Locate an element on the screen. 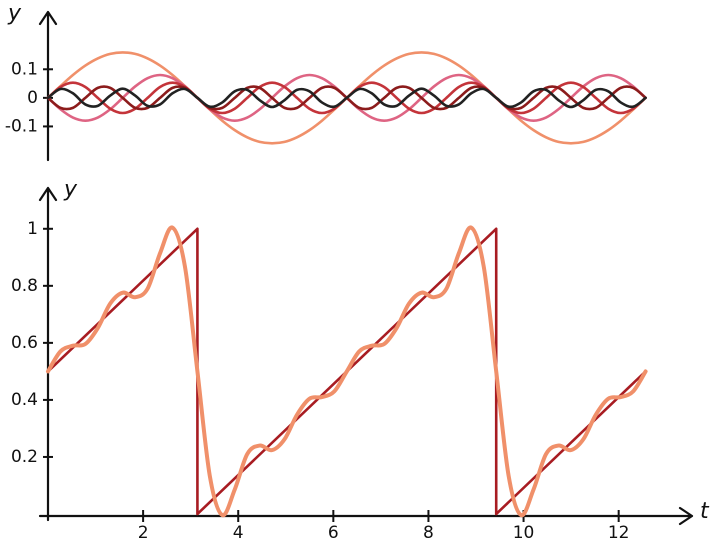  x-axis-label: t is located at coordinates (705, 511).